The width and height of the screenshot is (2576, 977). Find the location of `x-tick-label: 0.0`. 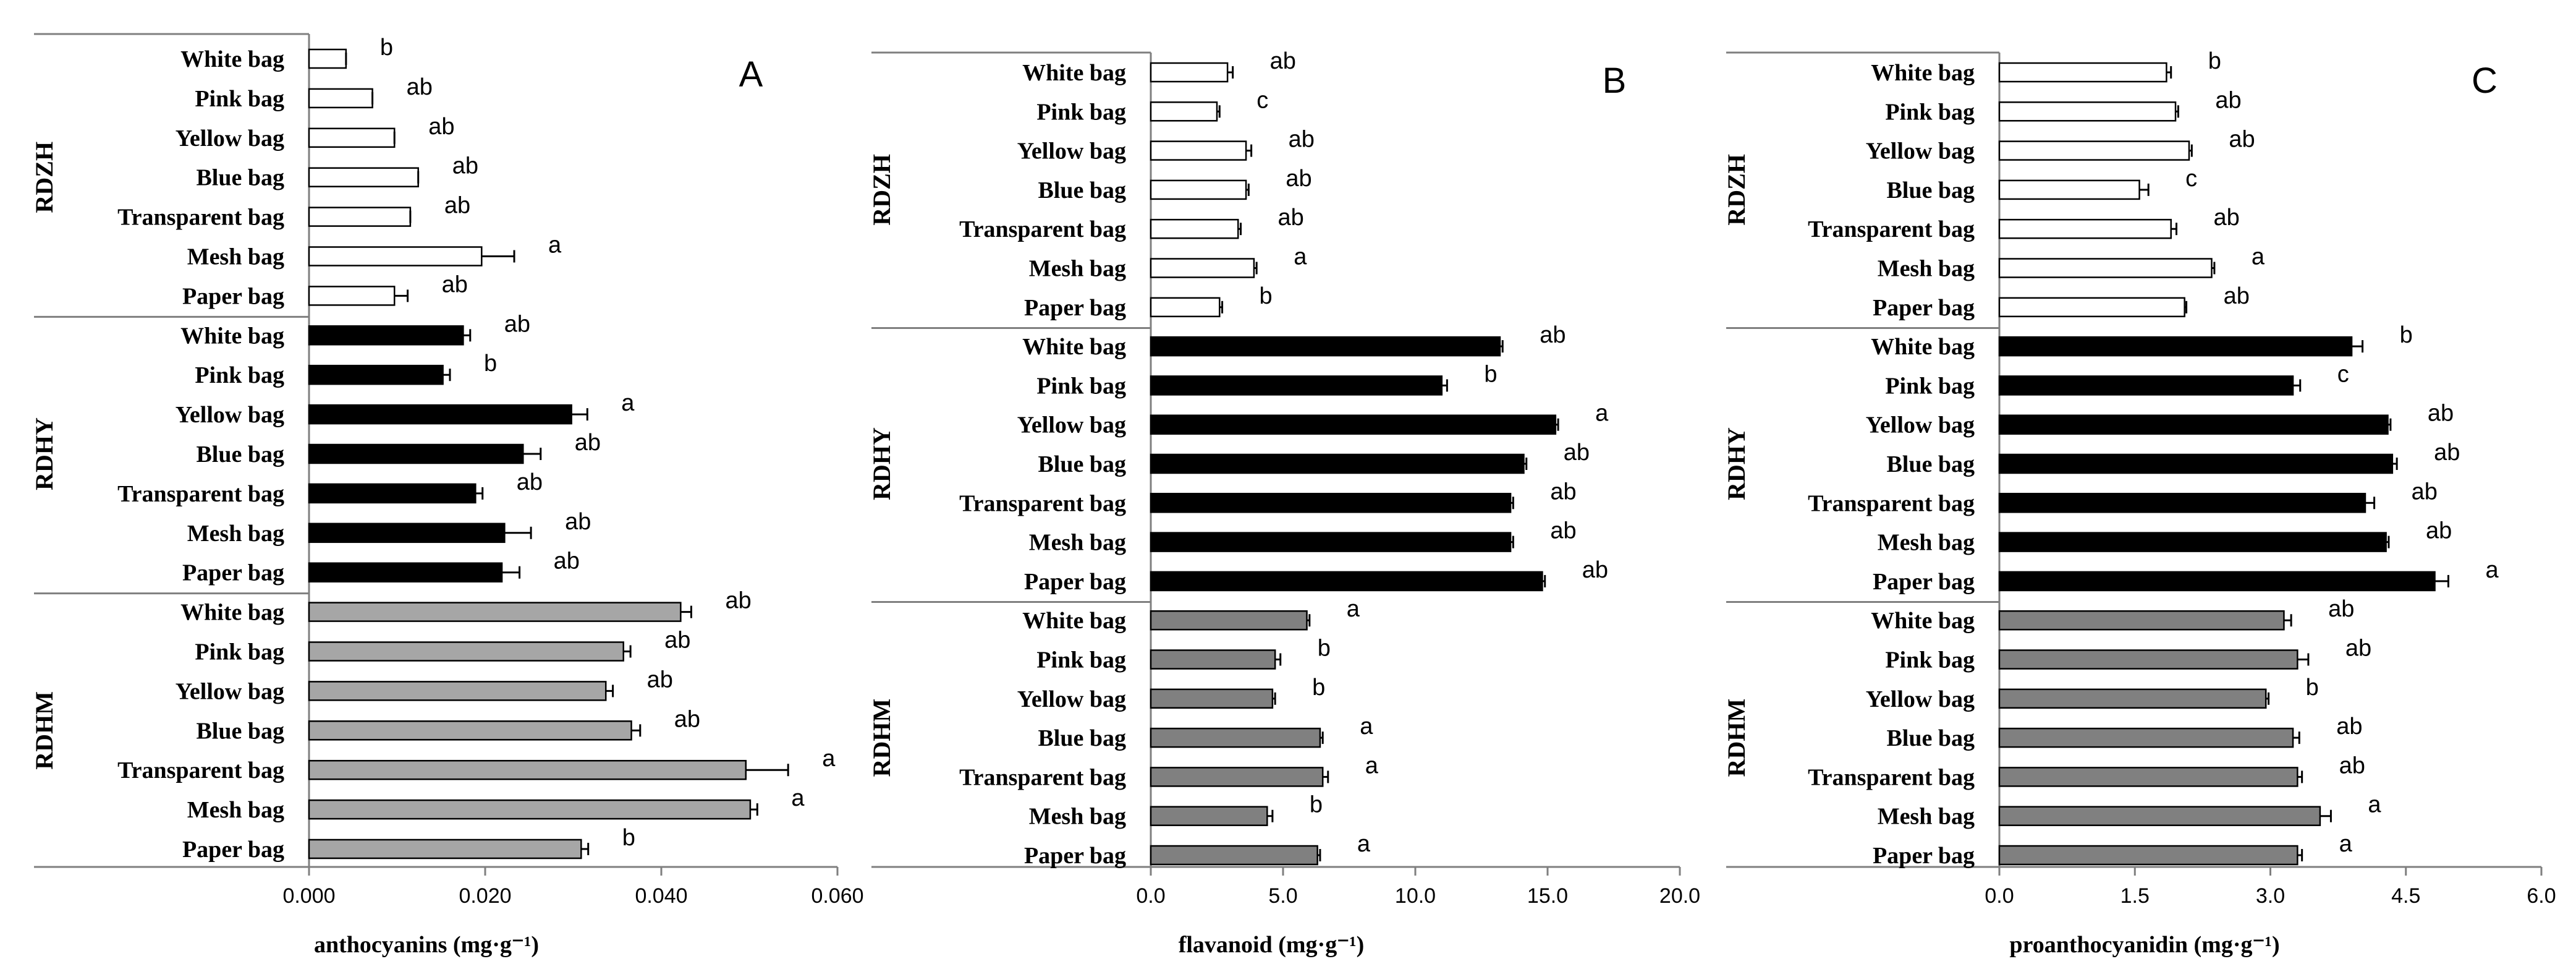

x-tick-label: 0.0 is located at coordinates (1999, 896).